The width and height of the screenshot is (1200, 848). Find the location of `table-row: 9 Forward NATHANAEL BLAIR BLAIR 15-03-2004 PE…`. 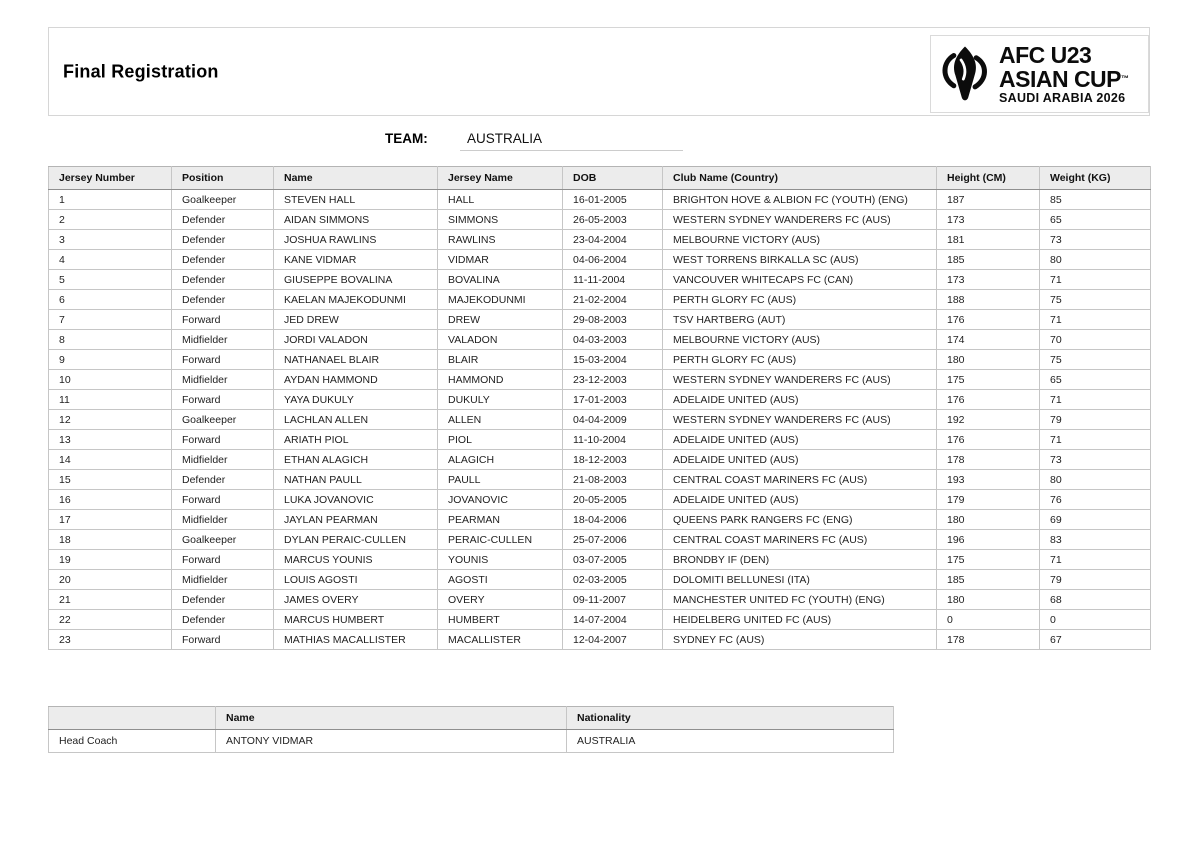

table-row: 9 Forward NATHANAEL BLAIR BLAIR 15-03-2004 PE… is located at coordinates (599, 359).